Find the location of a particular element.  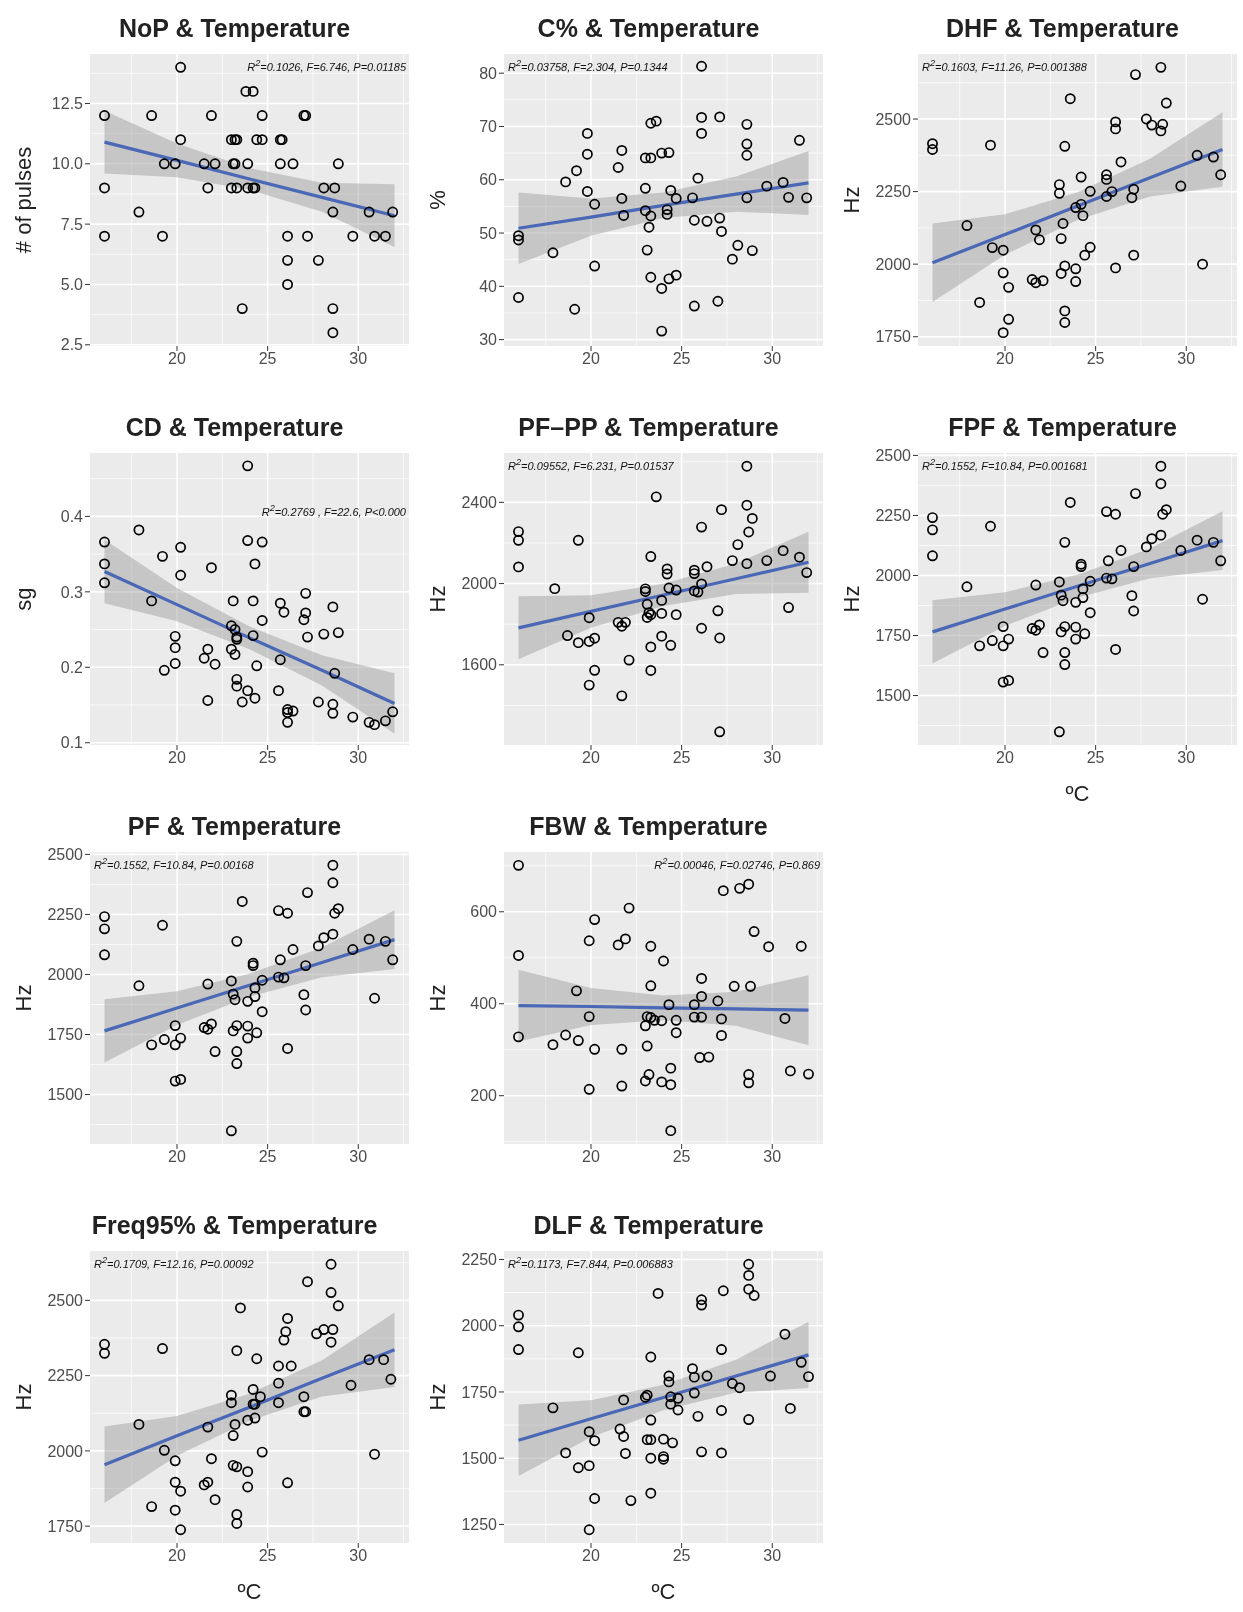

y-axis-title: Hz is located at coordinates (24, 998).